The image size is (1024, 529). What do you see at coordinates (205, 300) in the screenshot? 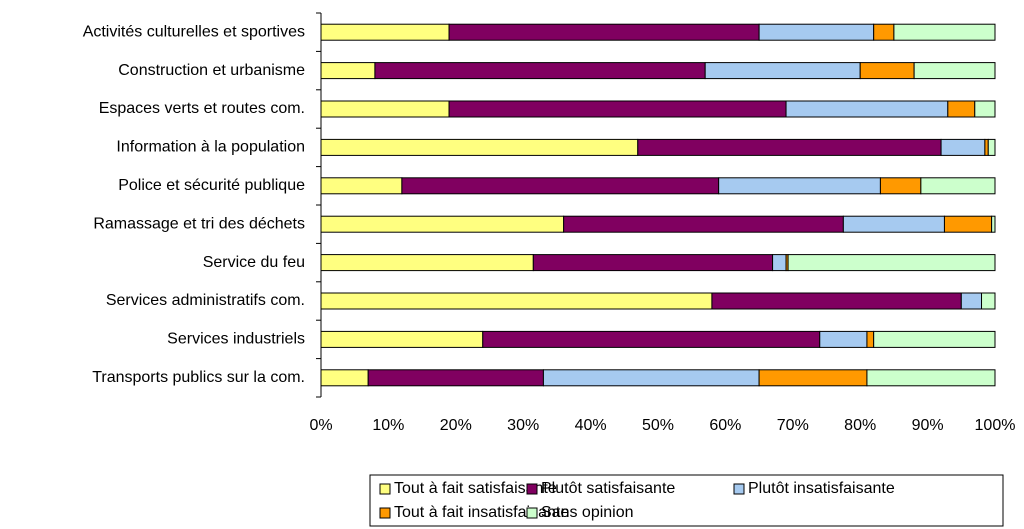
I see `y-tick-label: Services administratifs com.` at bounding box center [205, 300].